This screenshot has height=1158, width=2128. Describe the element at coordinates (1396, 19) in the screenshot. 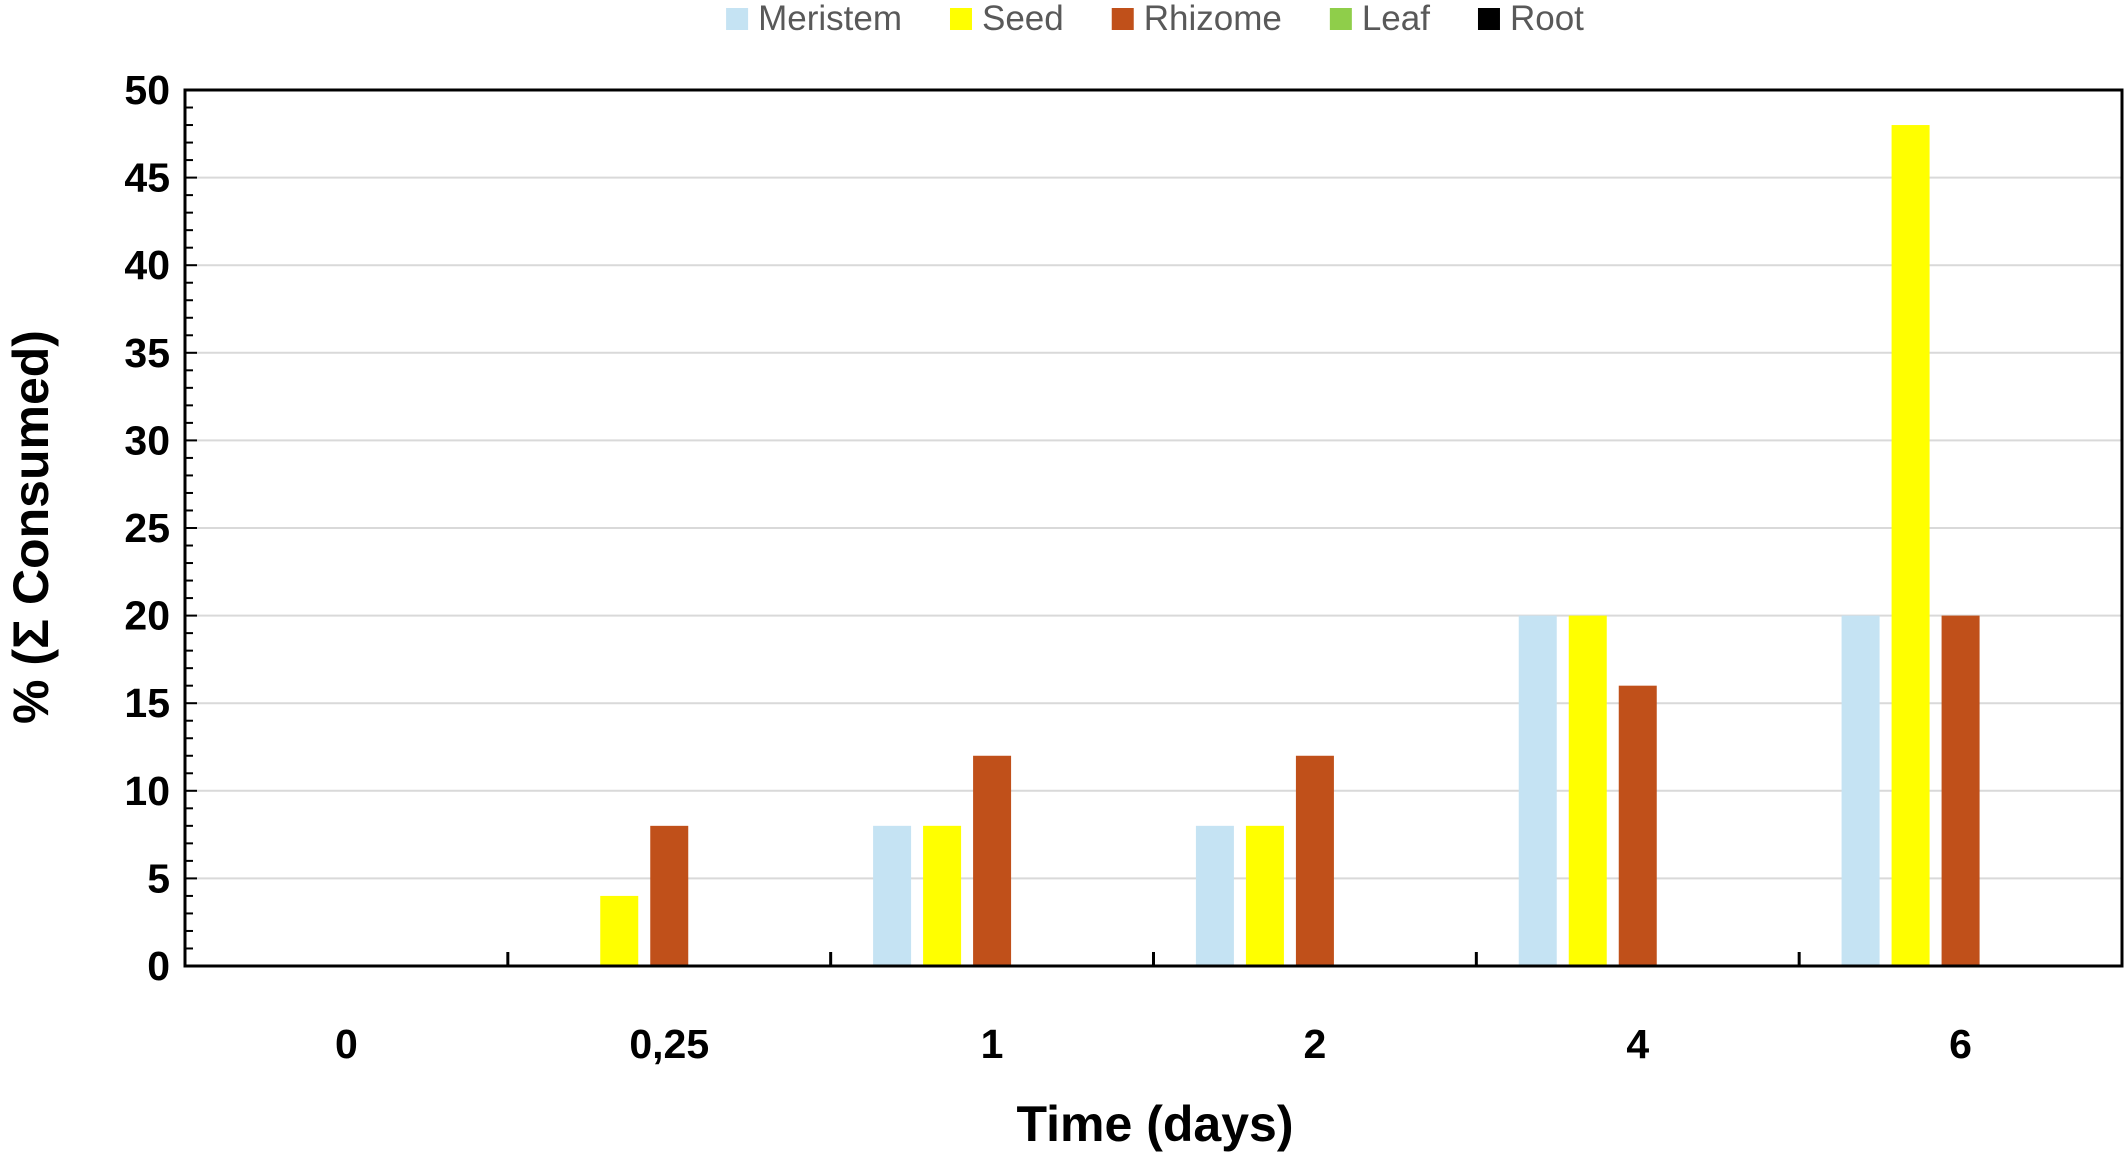

I see `legend-label: Leaf` at that location.